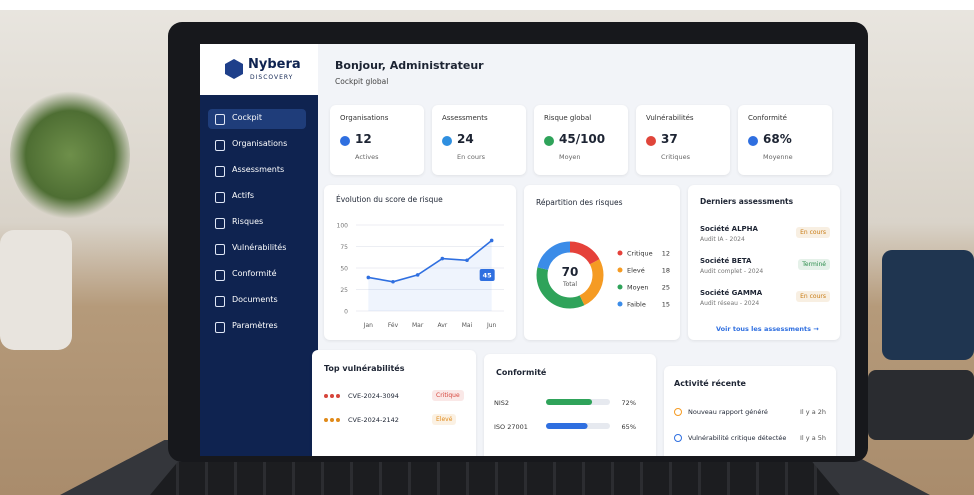 The image size is (974, 495). What do you see at coordinates (259, 247) in the screenshot?
I see `nav-label: Vulnérabilités` at bounding box center [259, 247].